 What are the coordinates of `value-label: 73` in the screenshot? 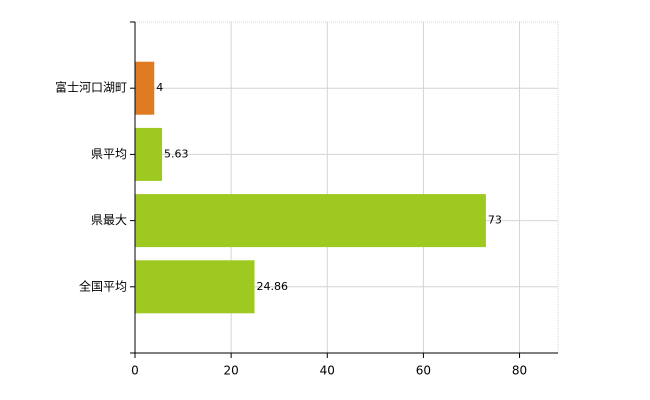 It's located at (495, 220).